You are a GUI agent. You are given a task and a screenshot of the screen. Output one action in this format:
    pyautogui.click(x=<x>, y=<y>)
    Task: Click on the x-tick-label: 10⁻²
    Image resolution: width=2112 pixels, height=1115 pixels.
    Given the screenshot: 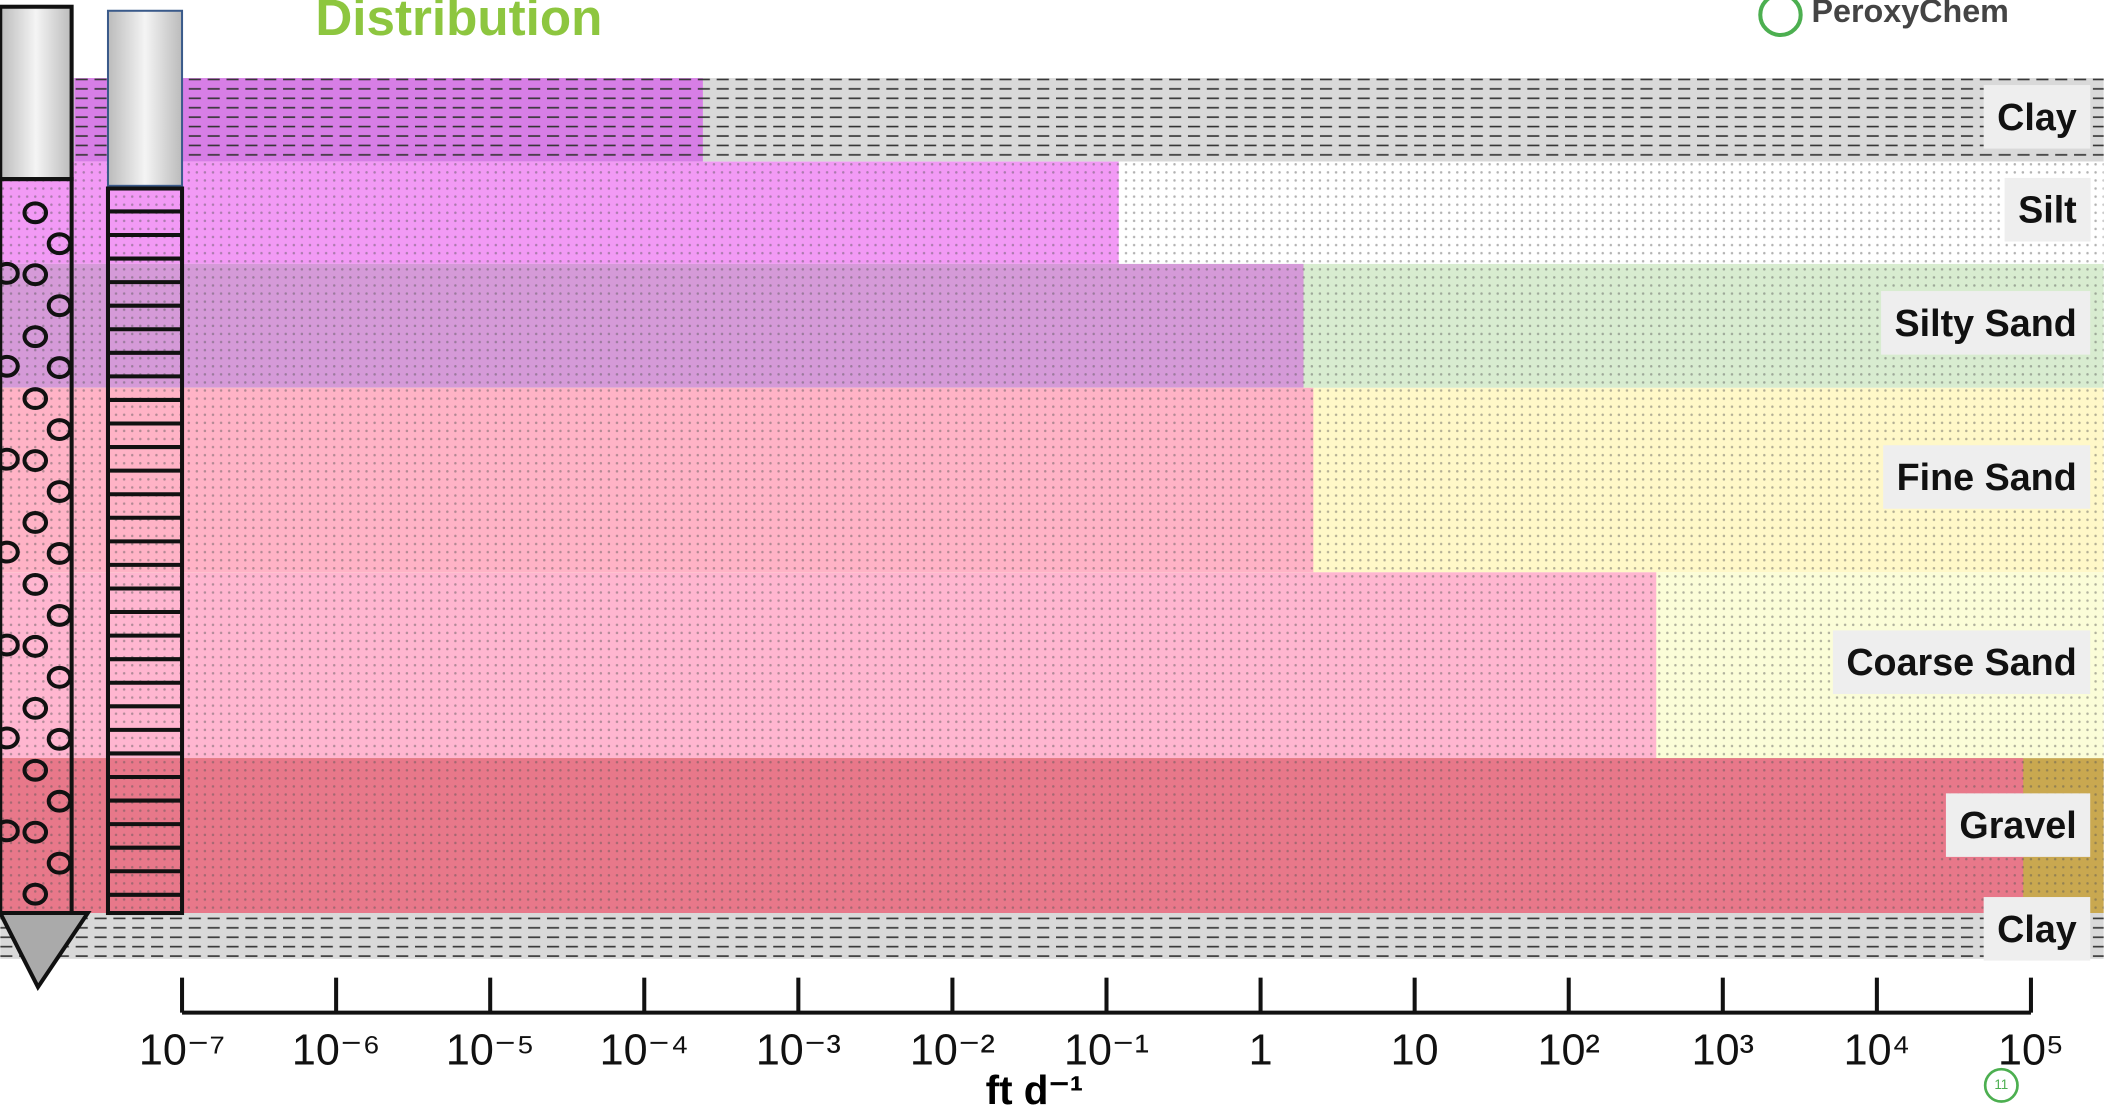 What is the action you would take?
    pyautogui.click(x=952, y=1050)
    